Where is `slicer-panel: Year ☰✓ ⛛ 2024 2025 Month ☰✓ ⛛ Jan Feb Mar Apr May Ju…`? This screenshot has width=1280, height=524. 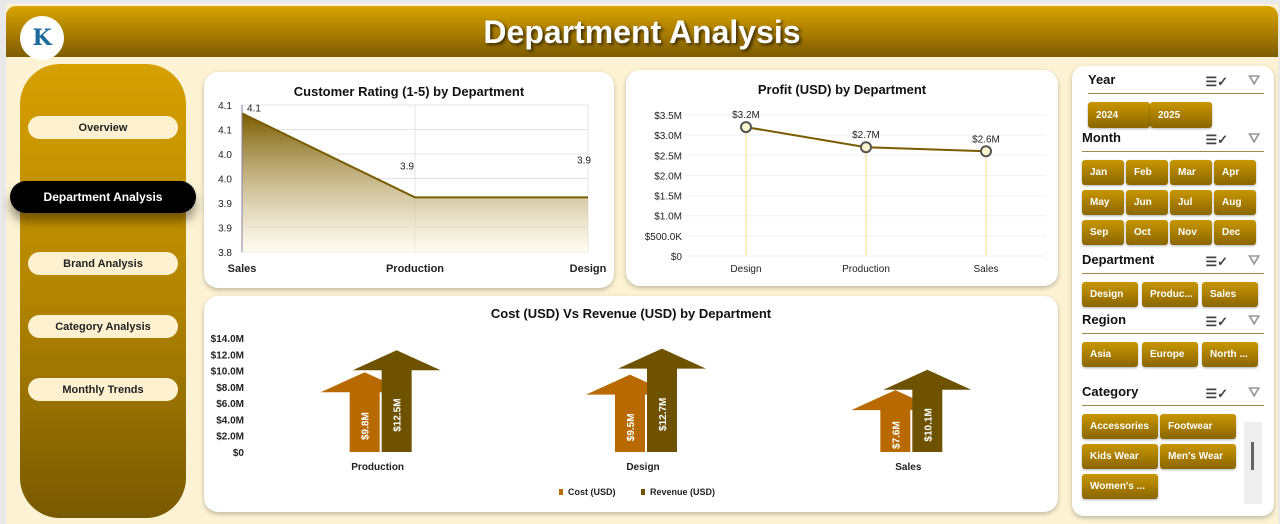
slicer-panel: Year ☰✓ ⛛ 2024 2025 Month ☰✓ ⛛ Jan Feb Mar Apr May Ju… is located at coordinates (1173, 291).